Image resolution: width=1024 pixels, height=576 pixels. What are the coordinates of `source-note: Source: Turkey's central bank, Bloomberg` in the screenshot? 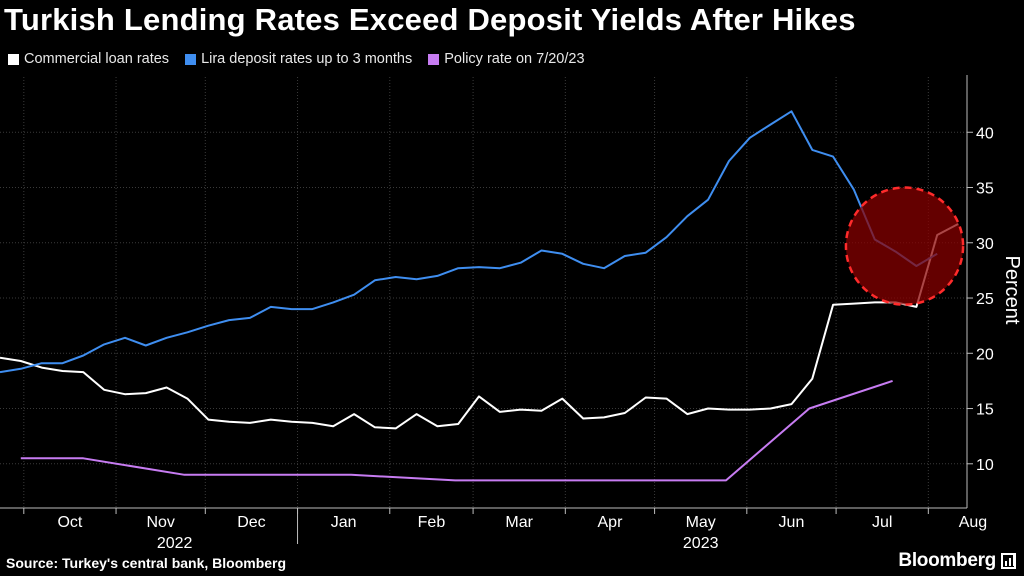 It's located at (146, 563).